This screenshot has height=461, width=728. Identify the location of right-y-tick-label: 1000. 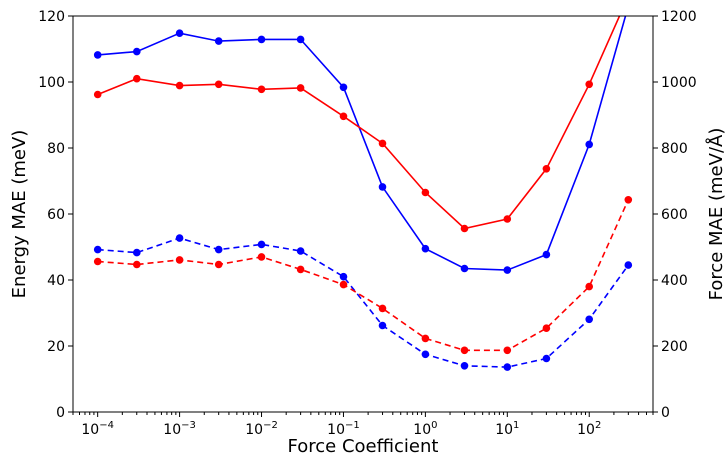
(679, 83).